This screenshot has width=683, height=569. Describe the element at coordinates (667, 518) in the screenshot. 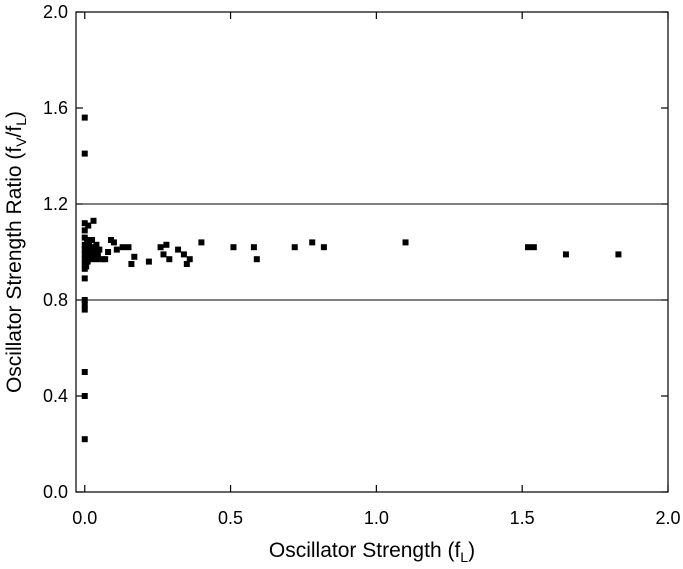

I see `x-tick-label: 2.0` at that location.